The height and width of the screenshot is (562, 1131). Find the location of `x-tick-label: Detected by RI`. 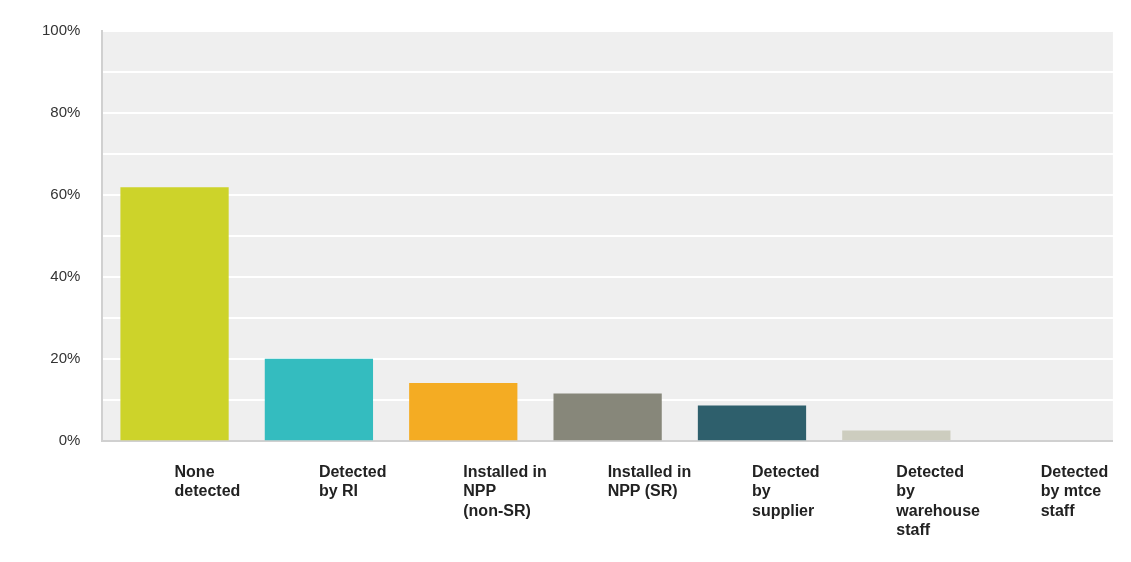

x-tick-label: Detected by RI is located at coordinates (352, 481).